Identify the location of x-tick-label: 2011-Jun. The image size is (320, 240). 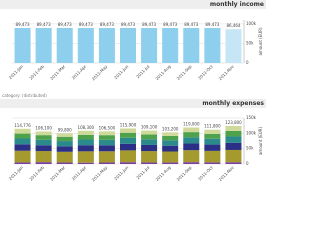
(121, 72).